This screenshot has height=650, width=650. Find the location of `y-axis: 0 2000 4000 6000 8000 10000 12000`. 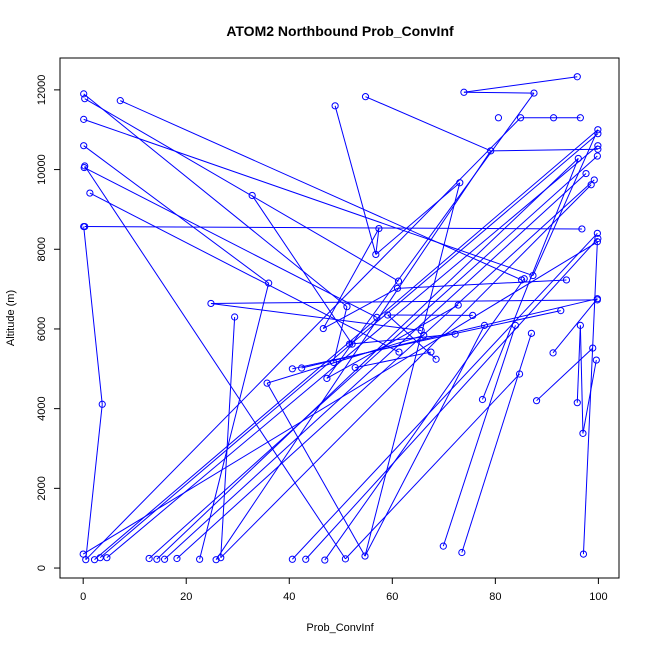

y-axis: 0 2000 4000 6000 8000 10000 12000 is located at coordinates (48, 323).